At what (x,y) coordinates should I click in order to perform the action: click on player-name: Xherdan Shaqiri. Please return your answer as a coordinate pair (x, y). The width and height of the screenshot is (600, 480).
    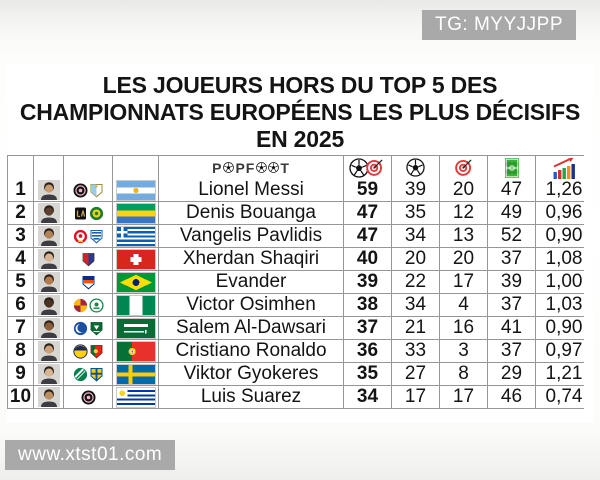
    Looking at the image, I should click on (251, 258).